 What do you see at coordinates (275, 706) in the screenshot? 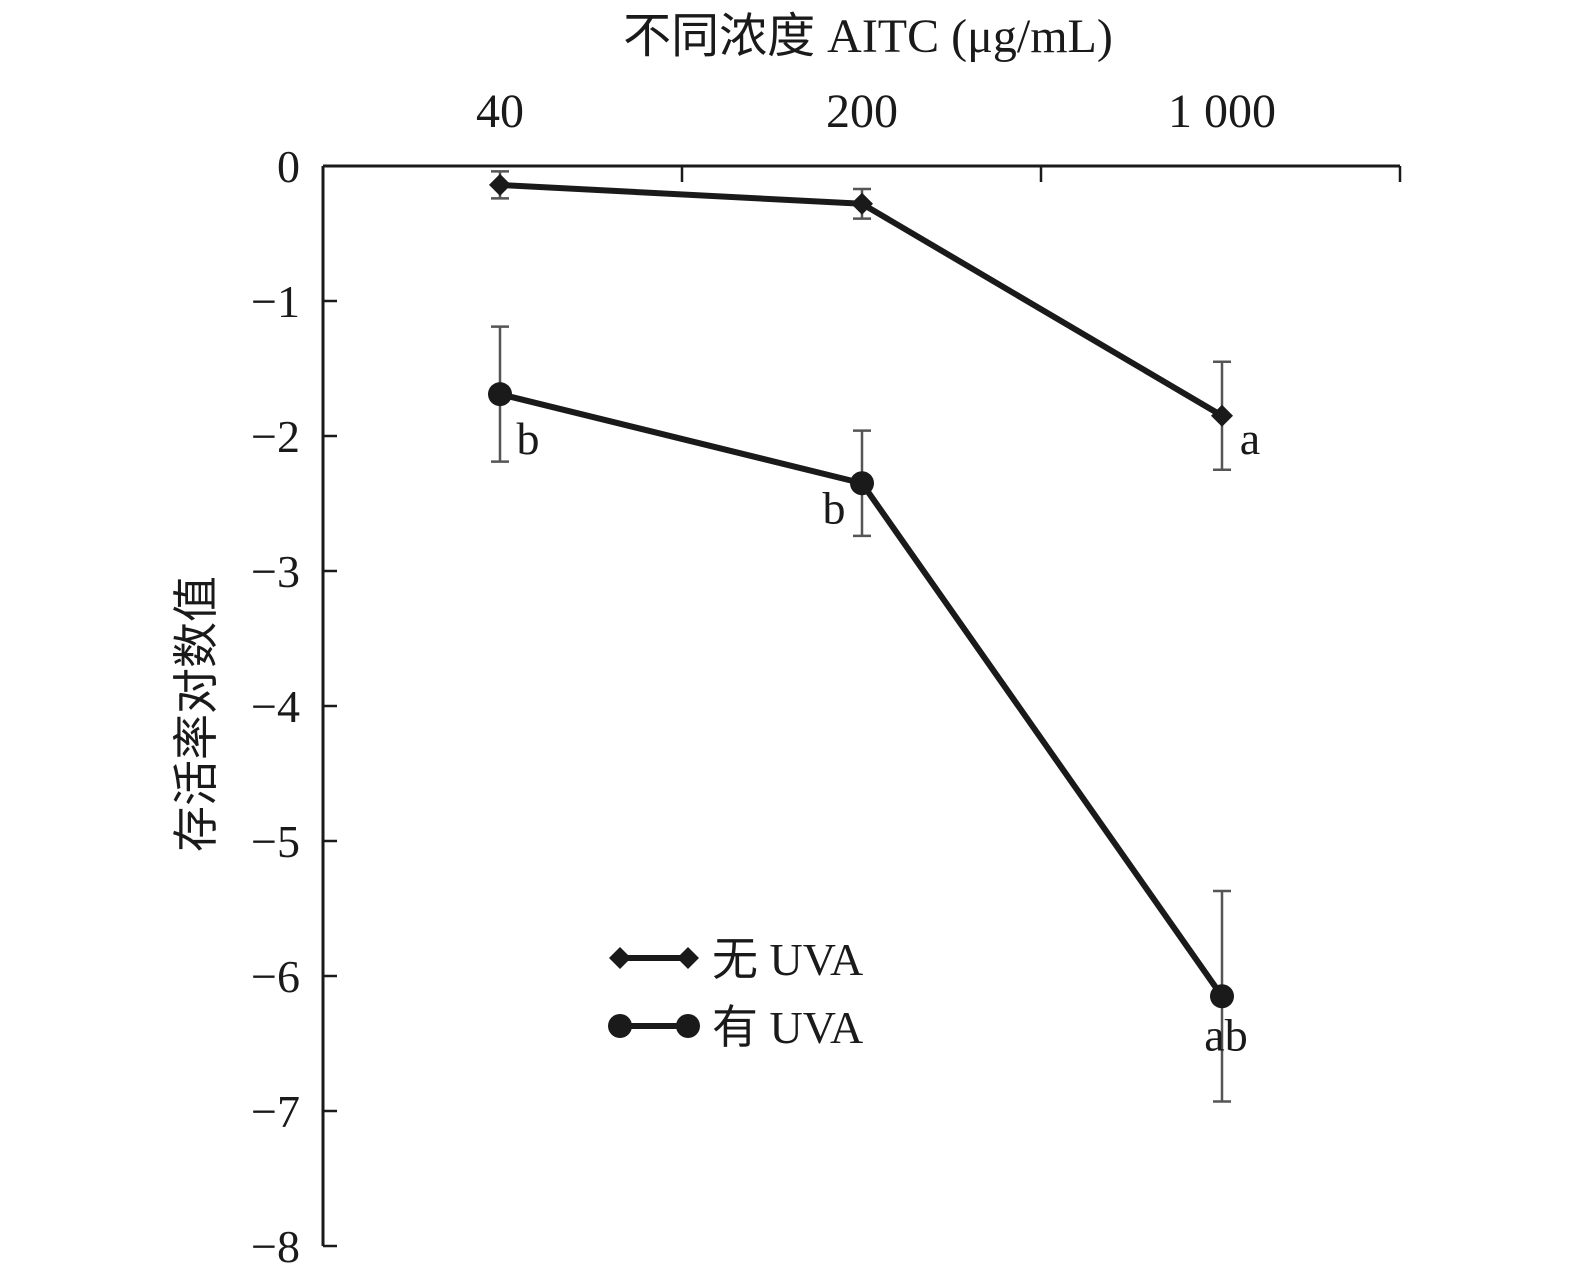
I see `y-tick-label: −4` at bounding box center [275, 706].